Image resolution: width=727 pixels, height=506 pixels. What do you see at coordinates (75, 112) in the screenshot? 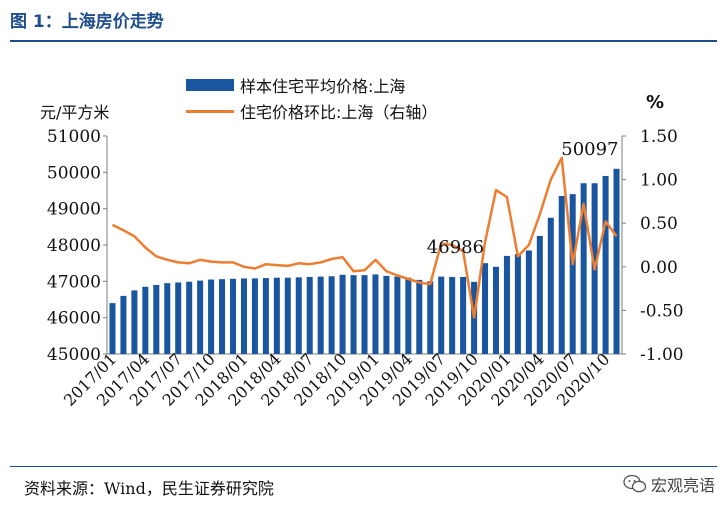
I see `left-axis-unit: 元/平方米` at bounding box center [75, 112].